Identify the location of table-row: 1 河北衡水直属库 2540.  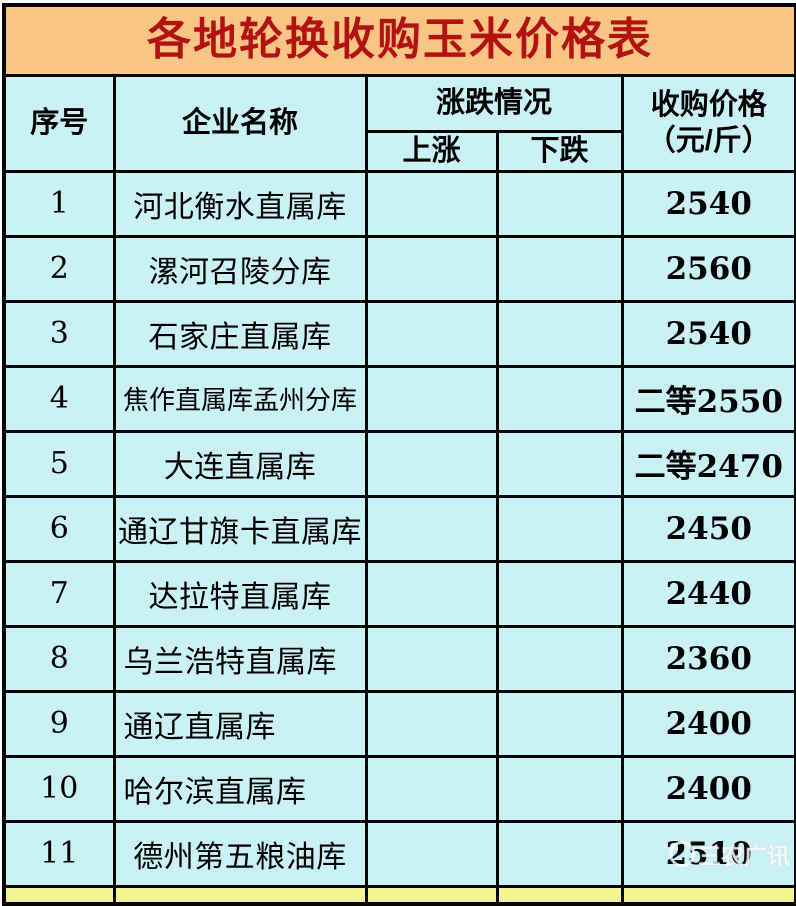
(399, 203).